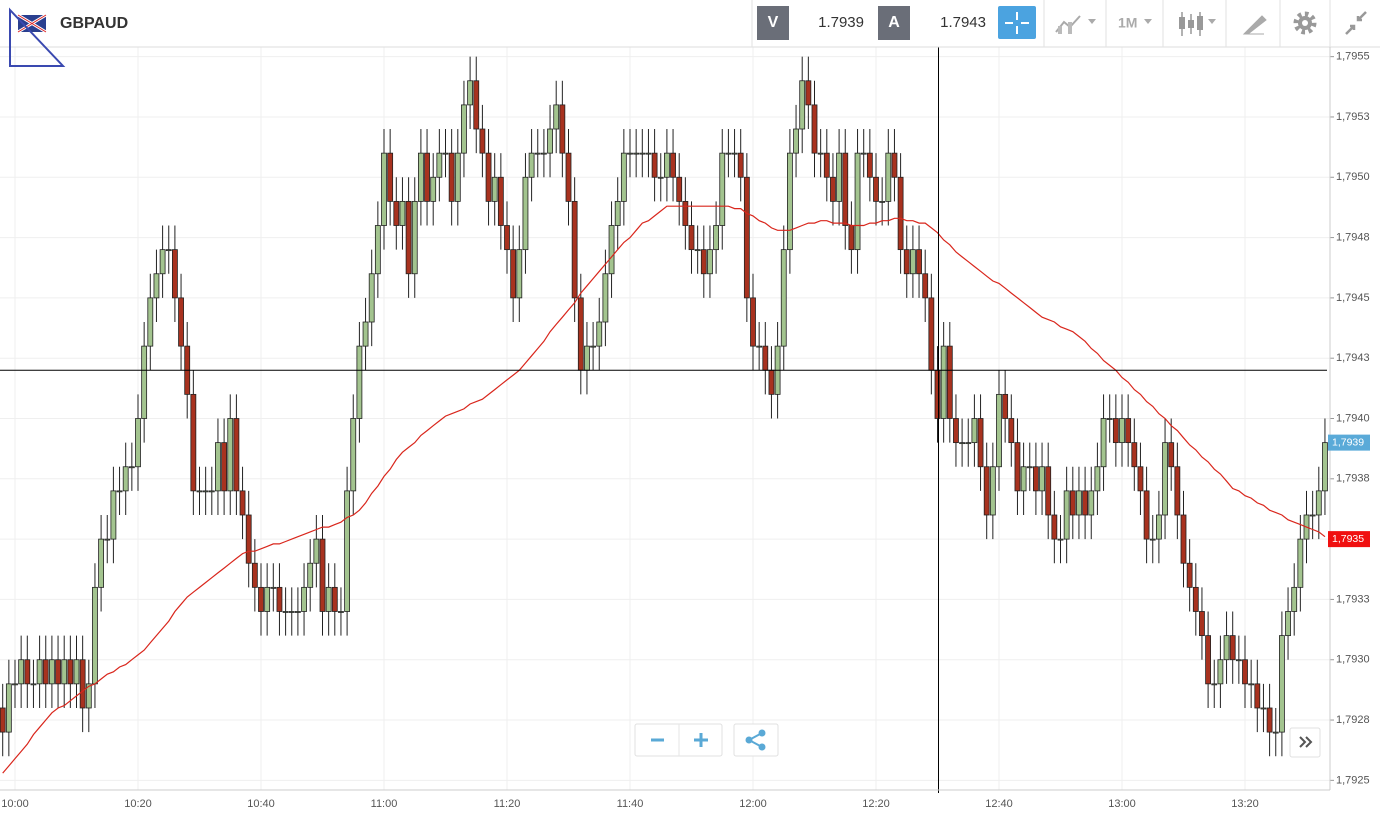 The image size is (1380, 817). What do you see at coordinates (773, 23) in the screenshot?
I see `sell-button` at bounding box center [773, 23].